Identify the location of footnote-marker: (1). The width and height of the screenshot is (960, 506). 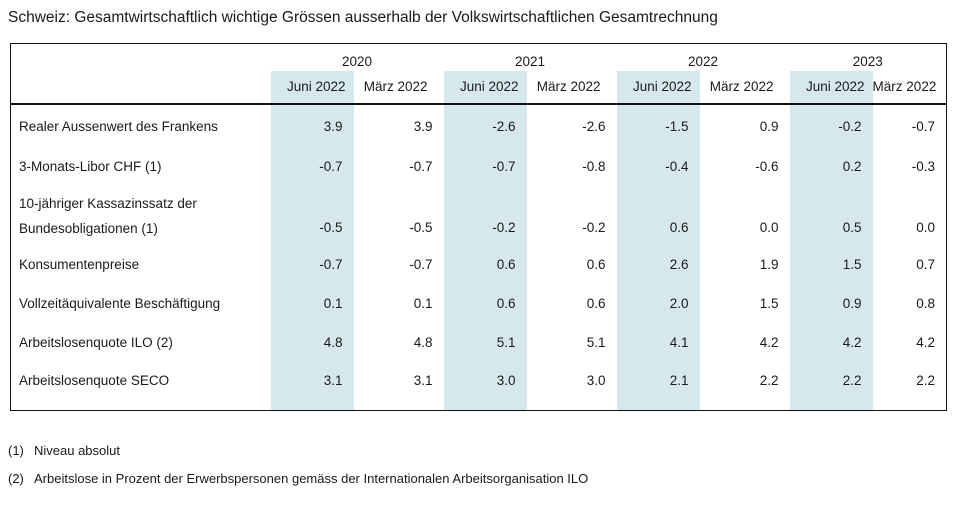
(16, 450).